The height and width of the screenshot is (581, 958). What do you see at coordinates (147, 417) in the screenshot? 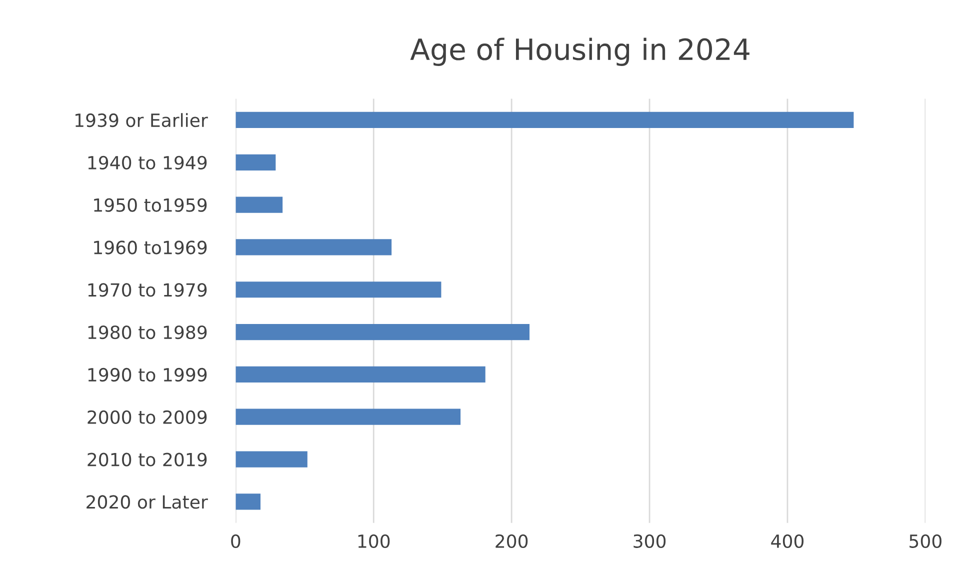
I see `y-tick-label: 2000 to 2009` at bounding box center [147, 417].